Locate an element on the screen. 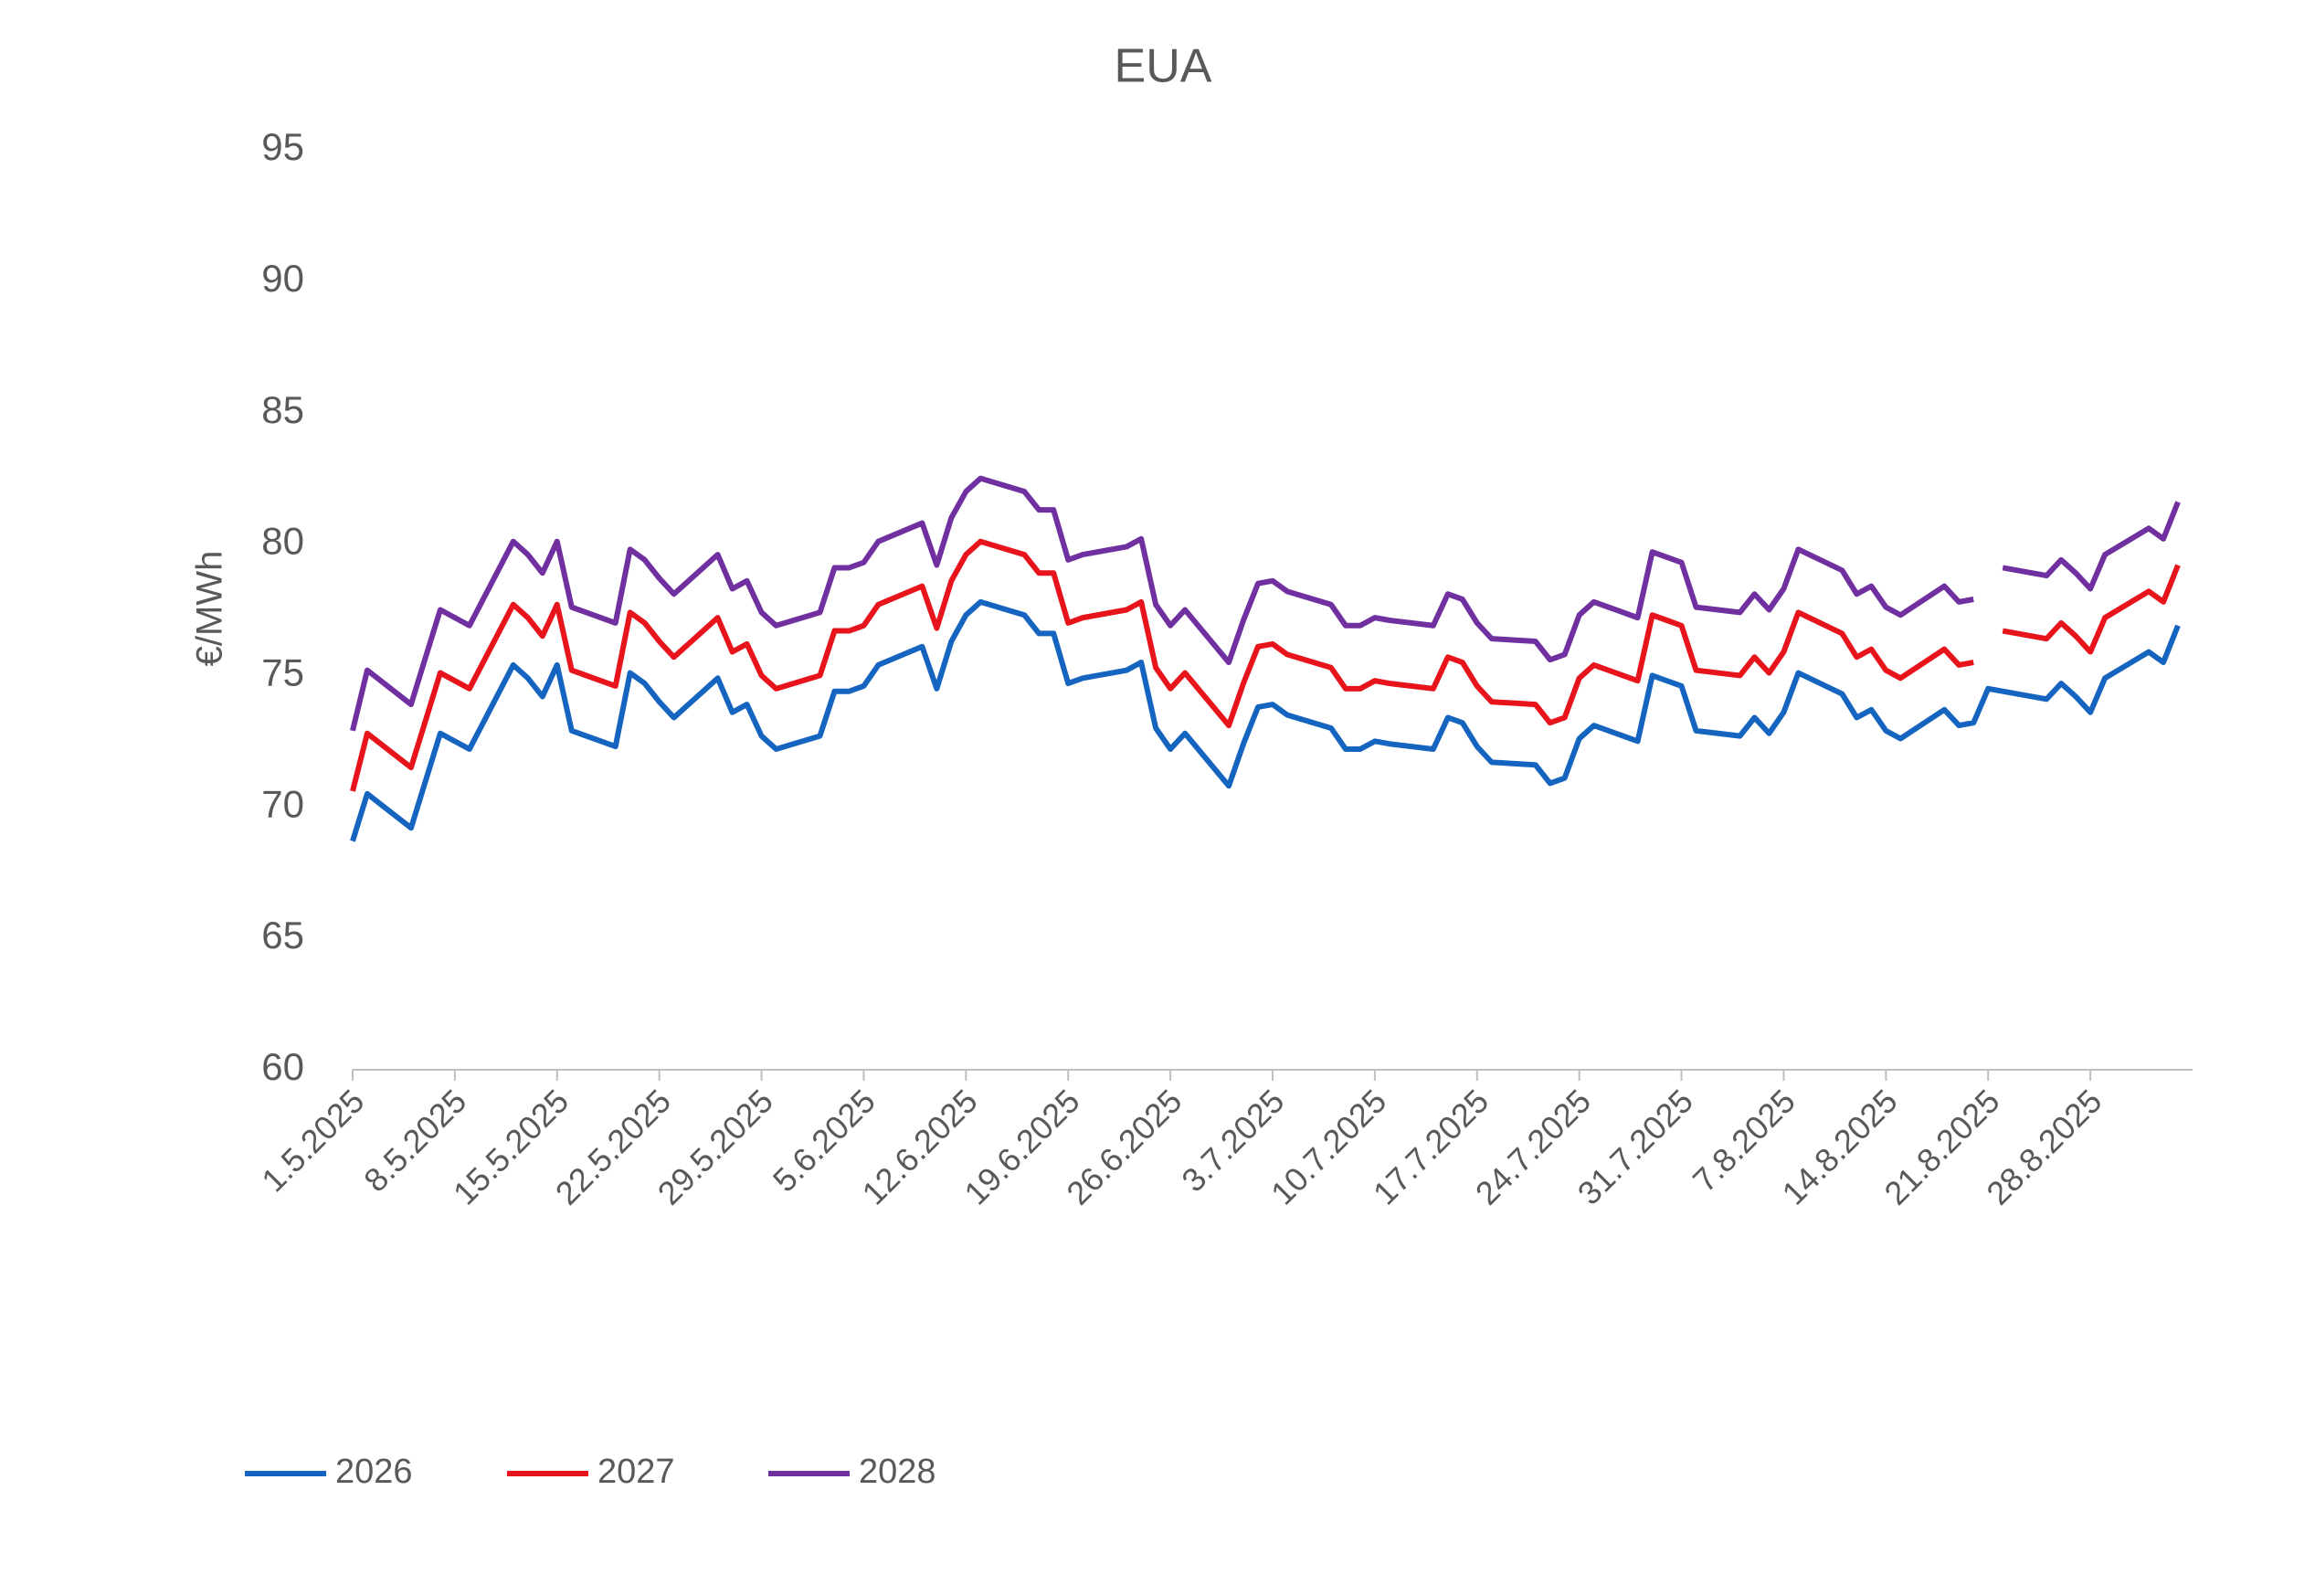  y-tick-label: 80 is located at coordinates (282, 541).